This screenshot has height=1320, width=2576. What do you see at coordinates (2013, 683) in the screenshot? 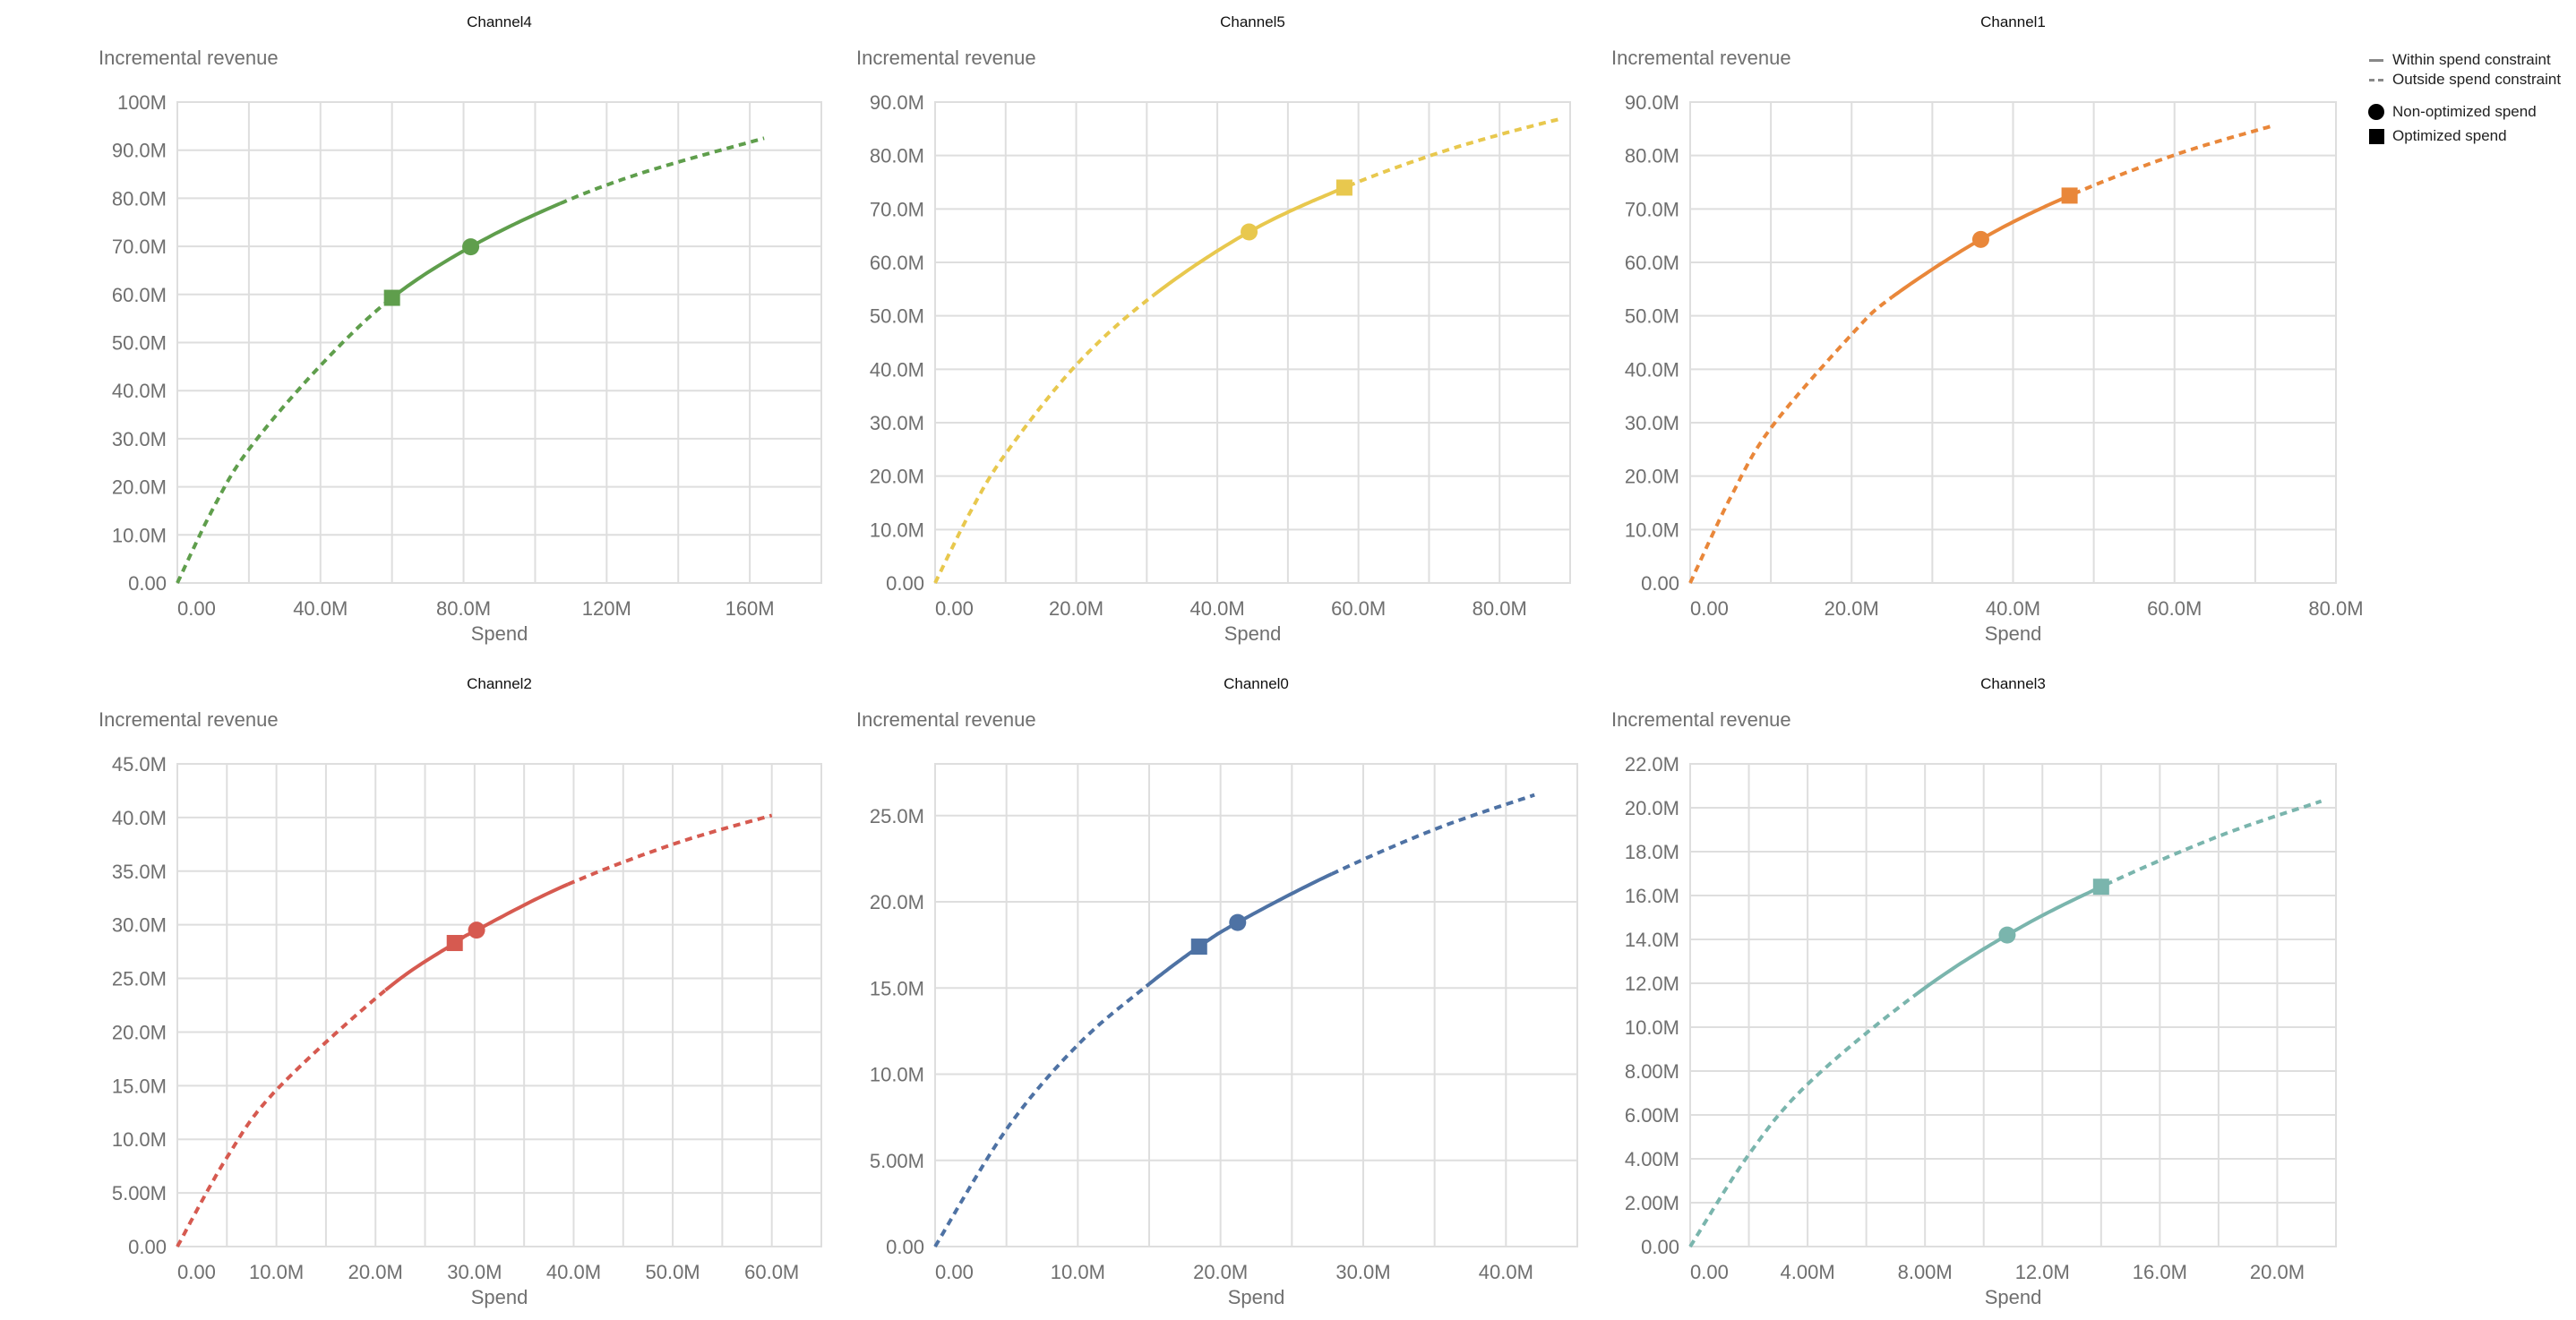
I see `chart-title: Channel3` at bounding box center [2013, 683].